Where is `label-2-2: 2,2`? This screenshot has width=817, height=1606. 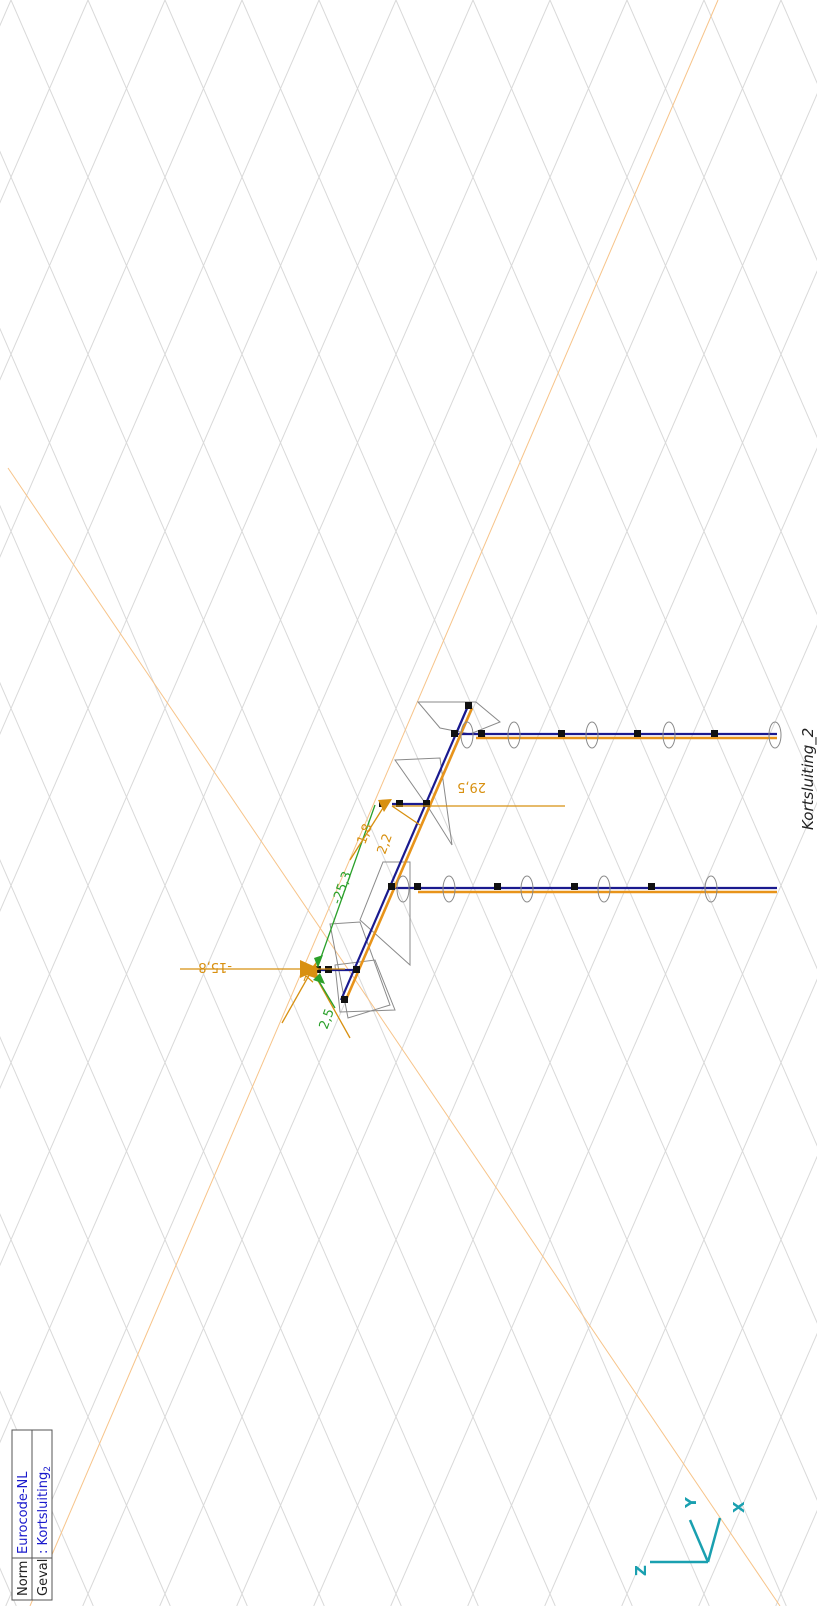 label-2-2: 2,2 is located at coordinates (385, 844).